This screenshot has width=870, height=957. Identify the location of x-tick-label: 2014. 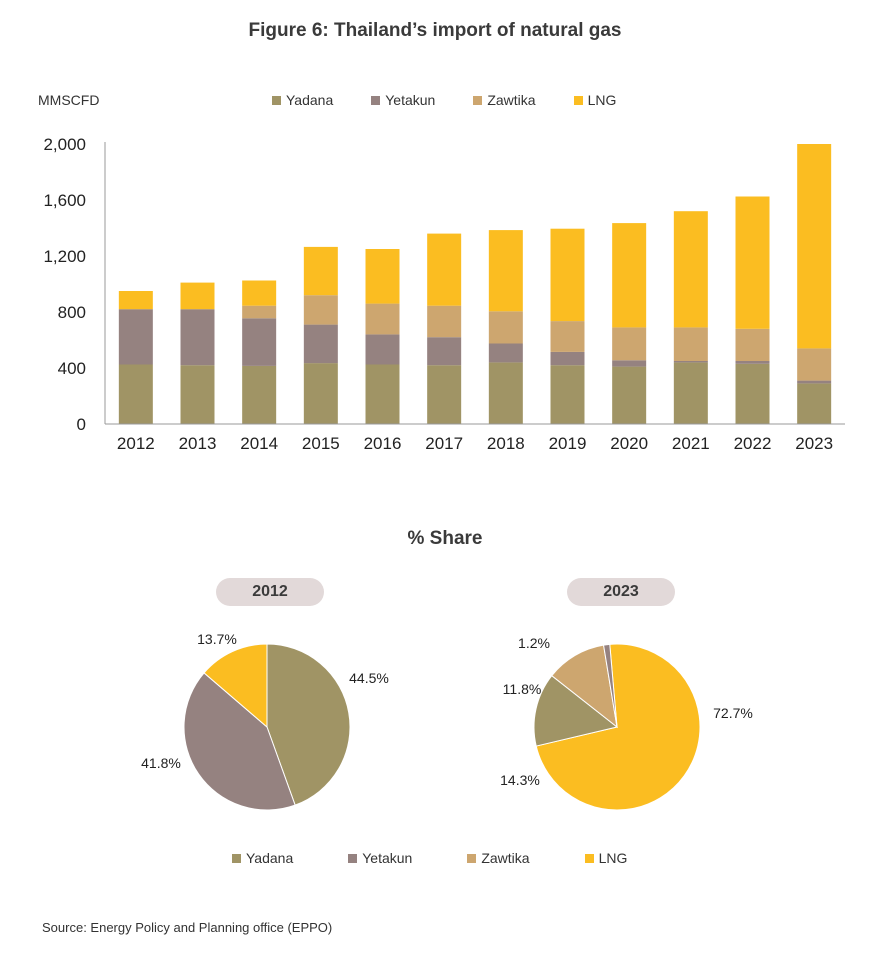
(259, 443).